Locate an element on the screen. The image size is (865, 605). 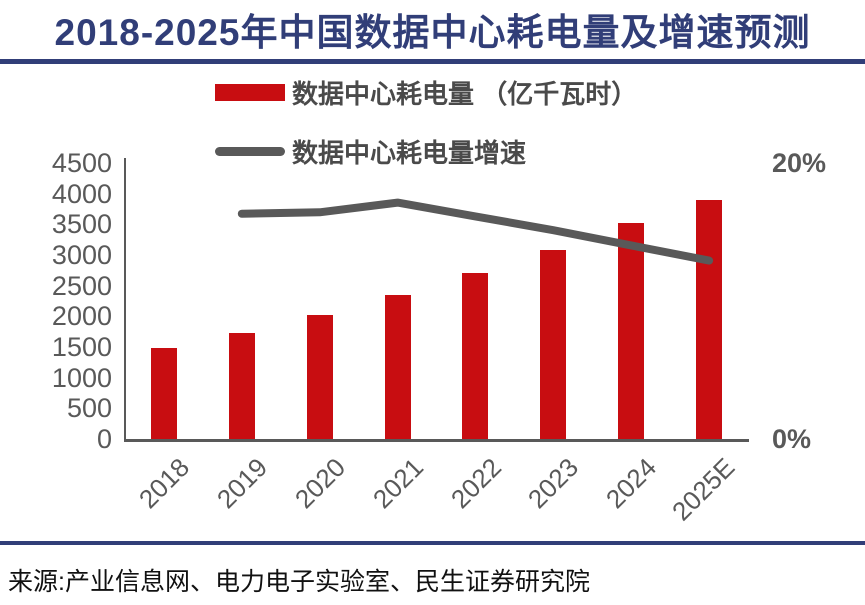
legend-item-consumption: 数据中心耗电量 （亿千瓦时） is located at coordinates (426, 92).